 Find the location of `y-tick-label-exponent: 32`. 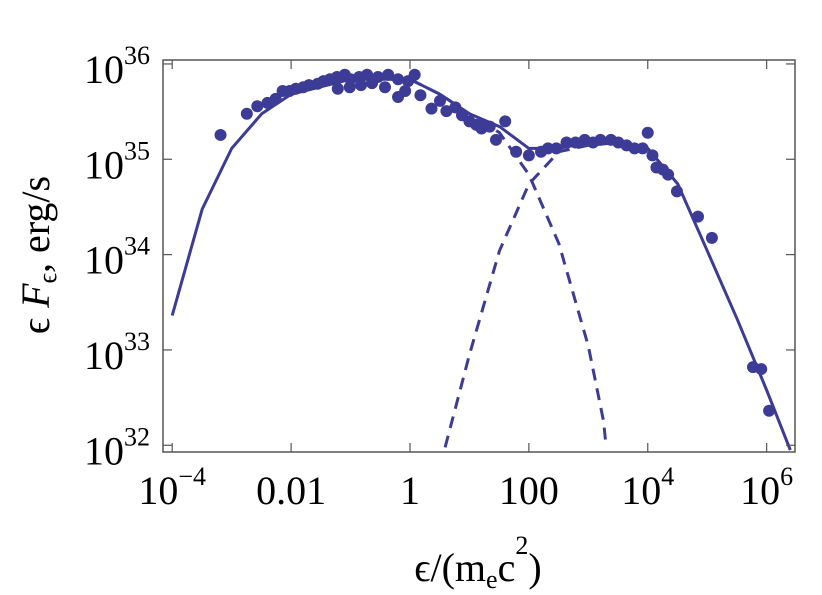

y-tick-label-exponent: 32 is located at coordinates (137, 436).